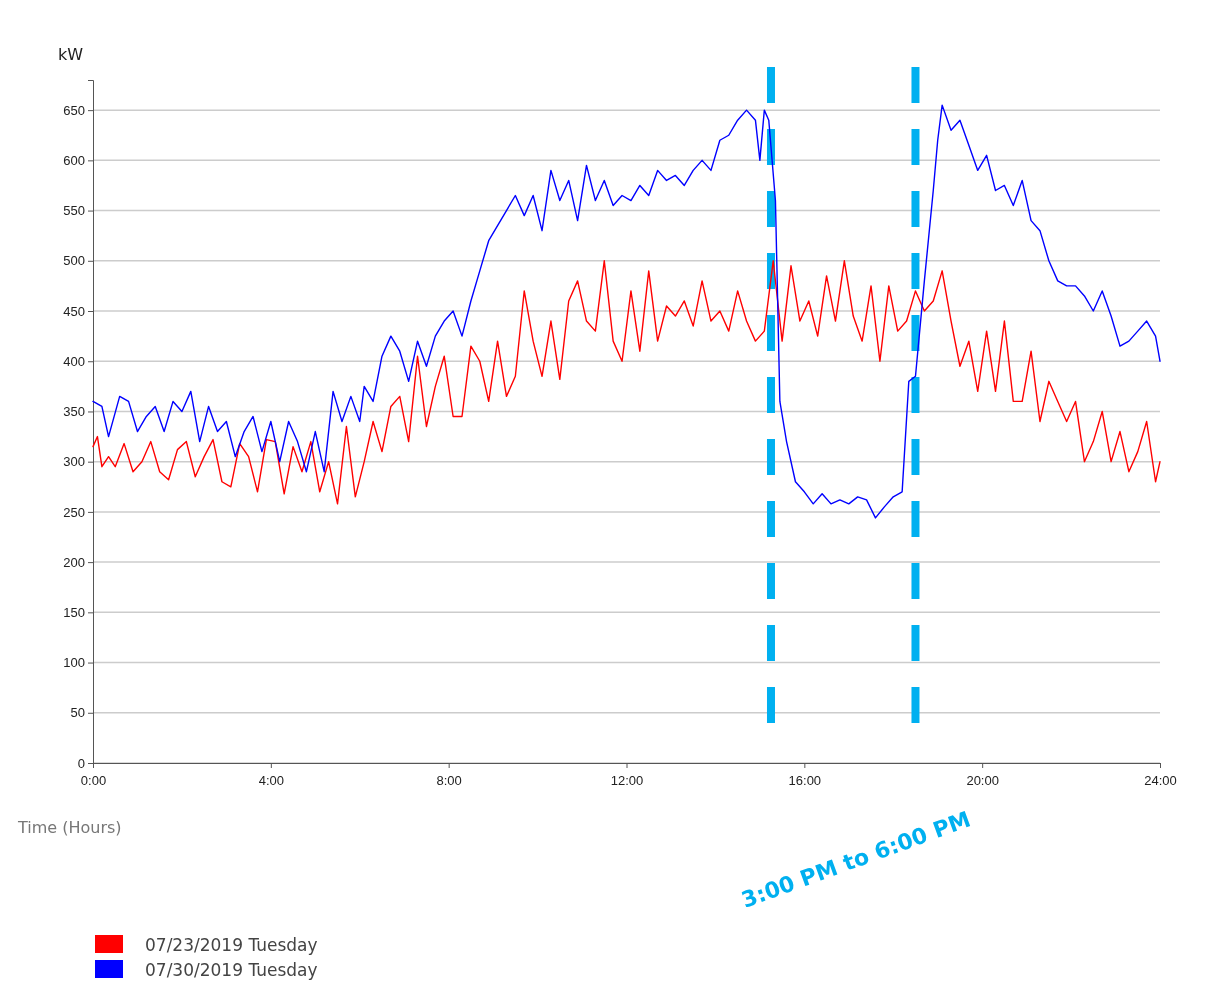 The height and width of the screenshot is (988, 1230). I want to click on x-axis-title: Time (Hours), so click(69, 827).